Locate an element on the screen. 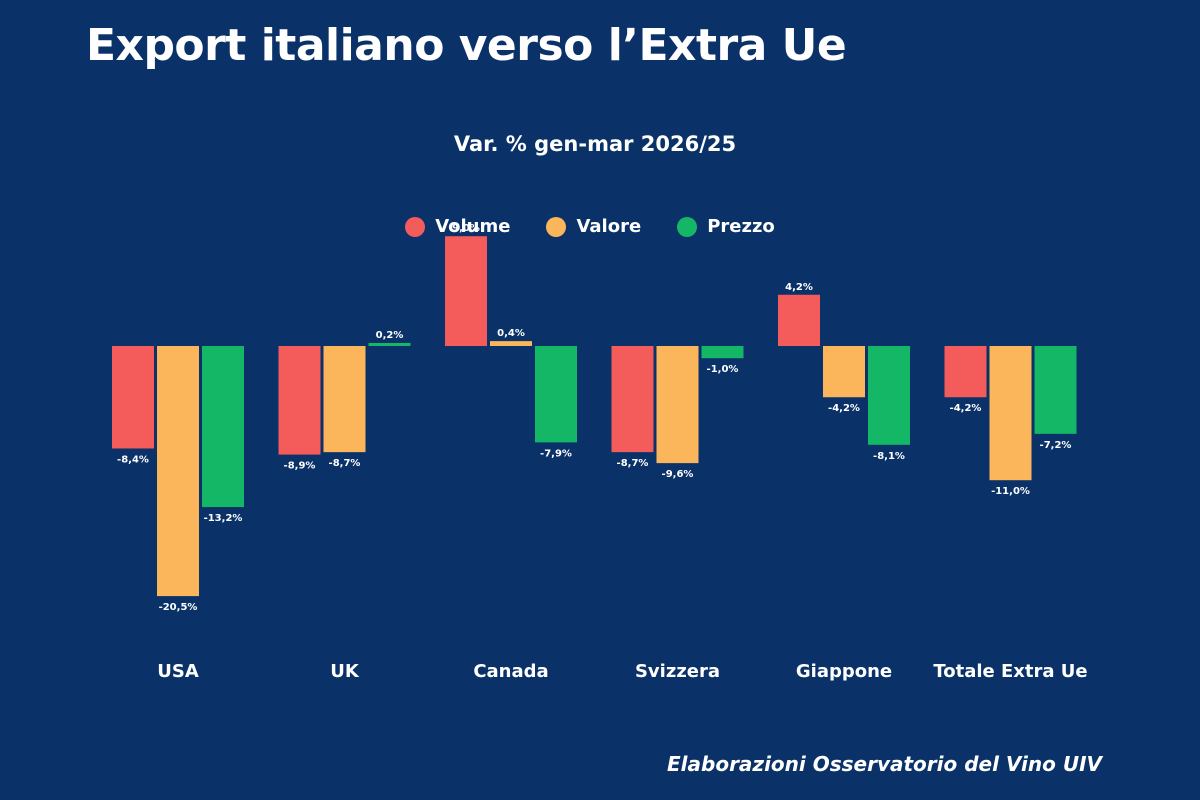  chart-subtitle: Var. % gen-mar 2026/25 is located at coordinates (595, 144).